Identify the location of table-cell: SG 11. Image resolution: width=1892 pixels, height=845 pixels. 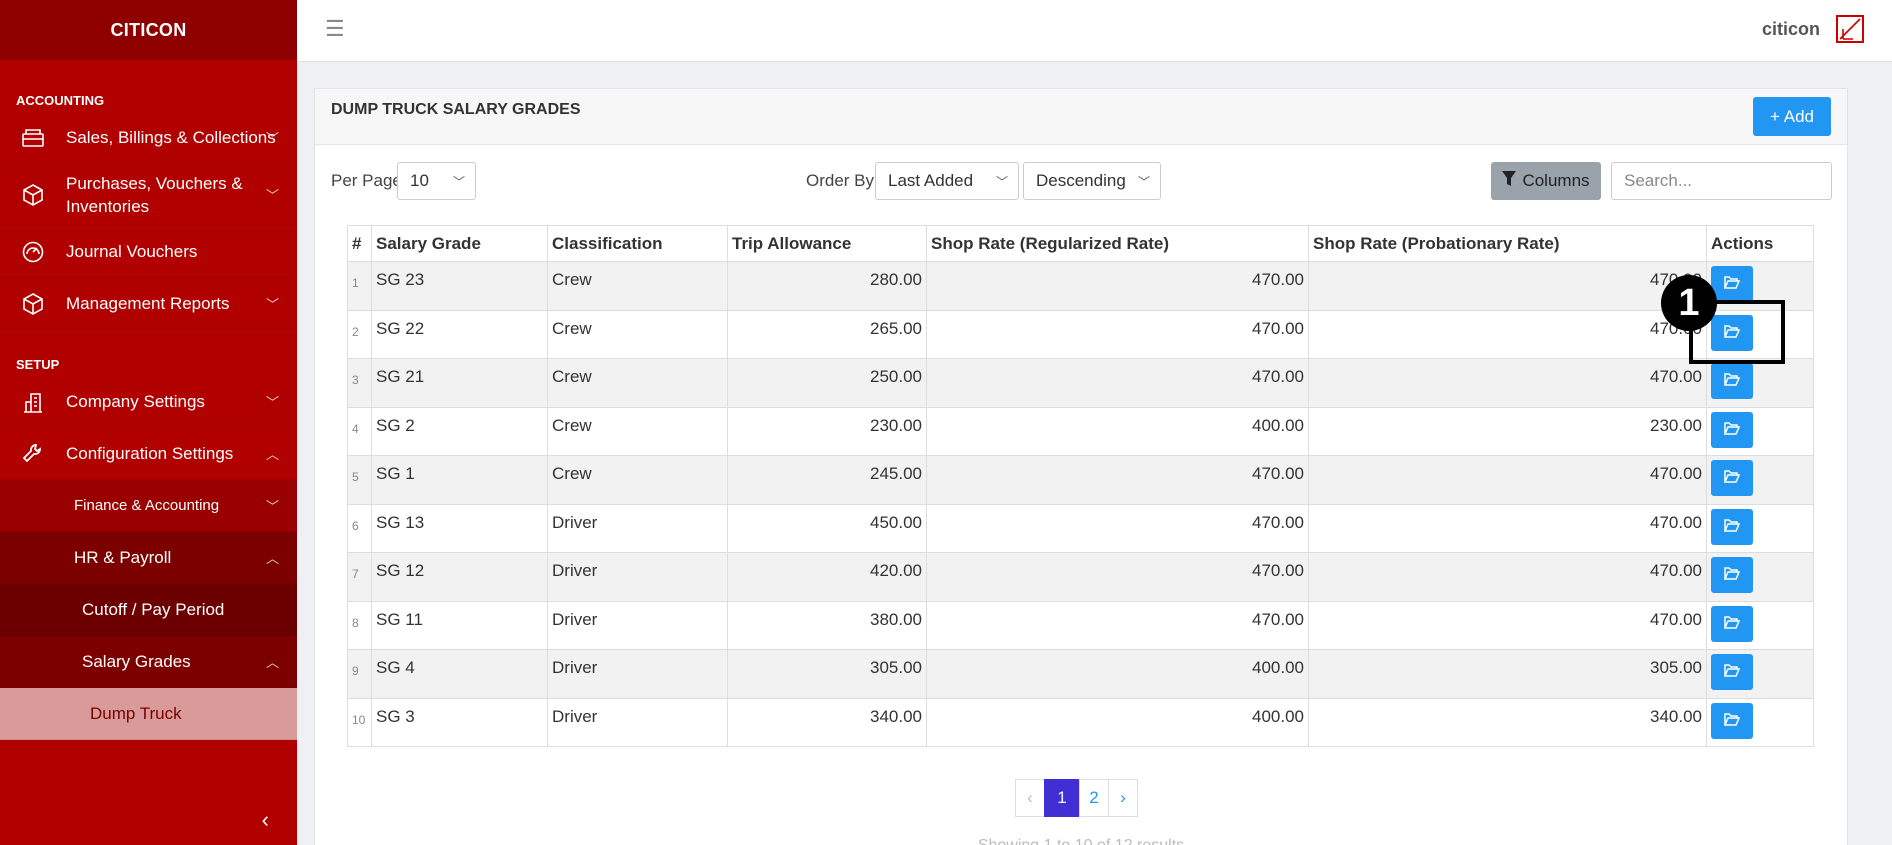
(459, 625).